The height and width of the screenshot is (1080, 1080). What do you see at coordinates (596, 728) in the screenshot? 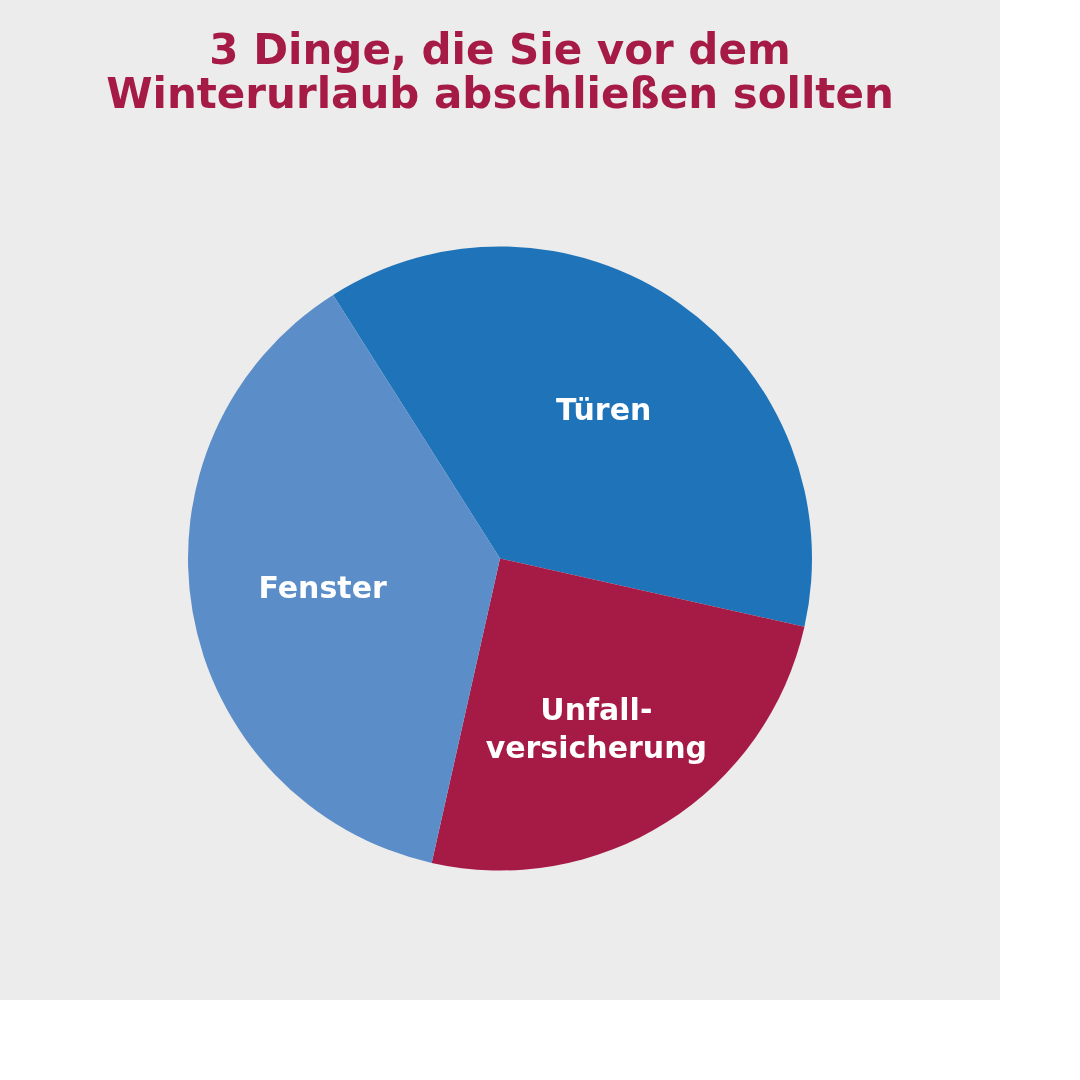
I see `slice-label: Unfall- versicherung` at bounding box center [596, 728].